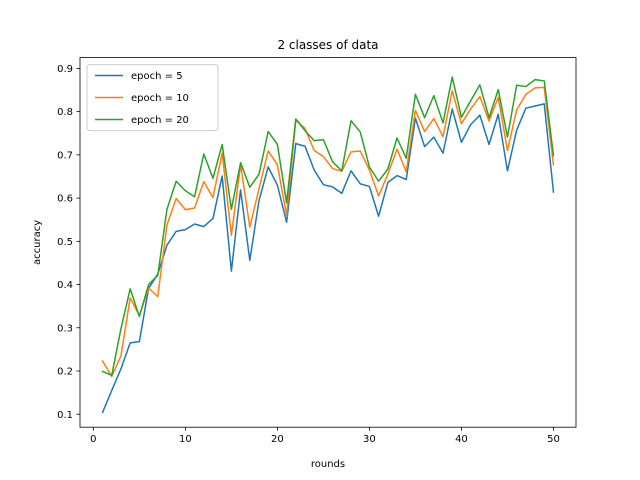 This screenshot has width=640, height=480. Describe the element at coordinates (93, 439) in the screenshot. I see `x-tick-label: 0` at that location.